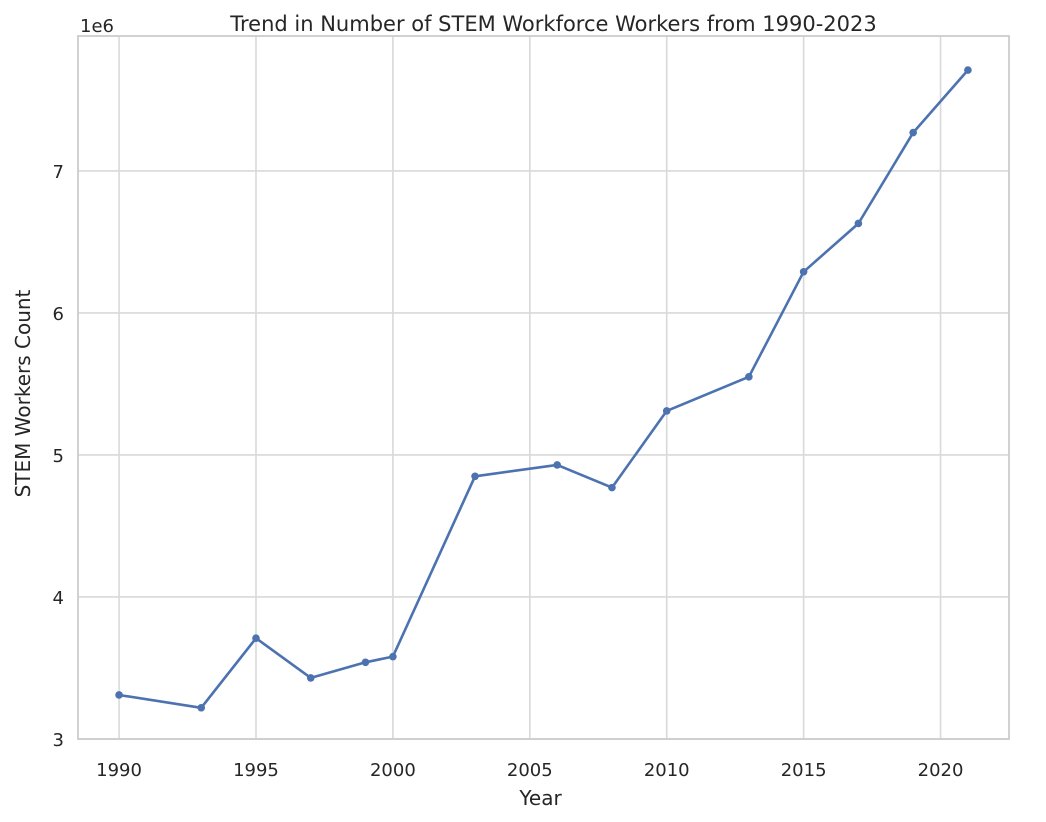  What do you see at coordinates (530, 770) in the screenshot?
I see `x-tick-label: 2005` at bounding box center [530, 770].